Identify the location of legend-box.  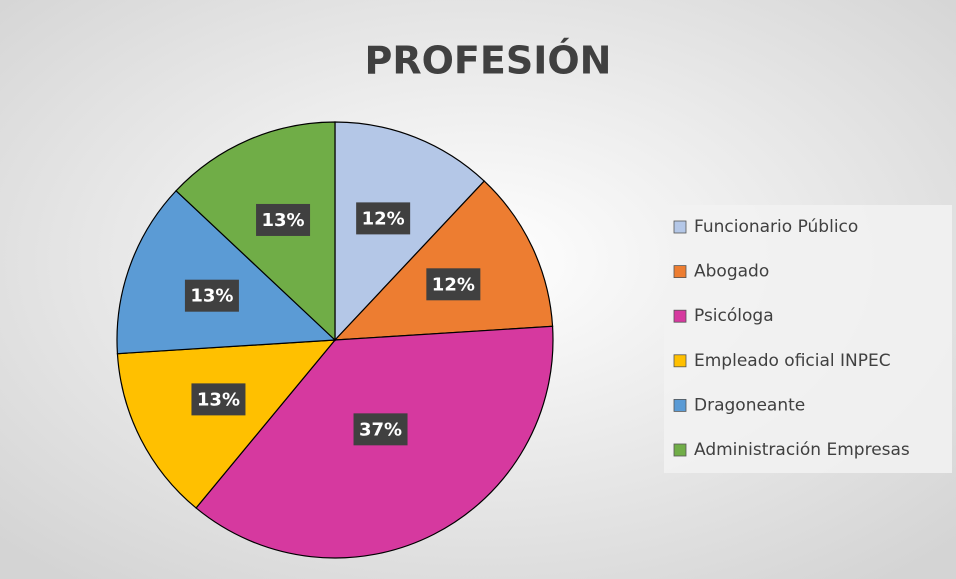
(808, 339).